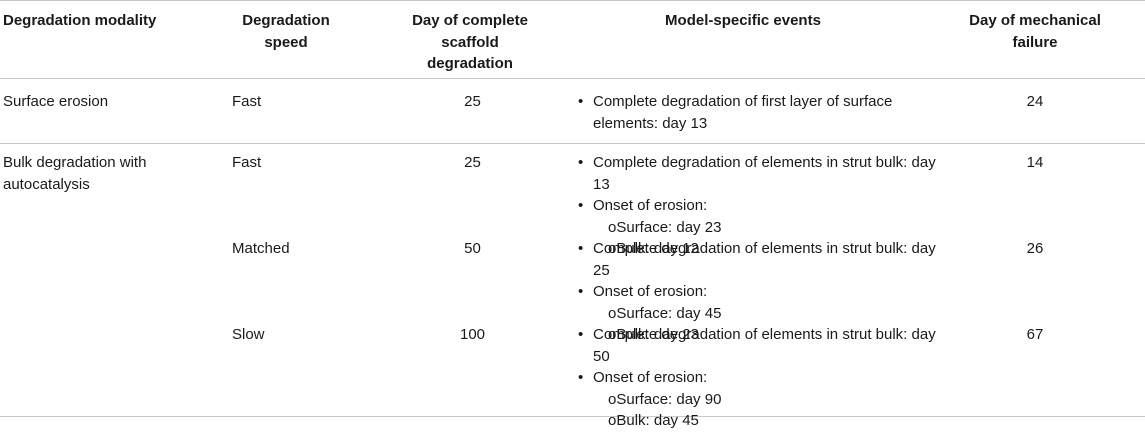 Image resolution: width=1145 pixels, height=432 pixels. What do you see at coordinates (1035, 31) in the screenshot?
I see `header-day-mechanical-failure: Day of mechanical failure` at bounding box center [1035, 31].